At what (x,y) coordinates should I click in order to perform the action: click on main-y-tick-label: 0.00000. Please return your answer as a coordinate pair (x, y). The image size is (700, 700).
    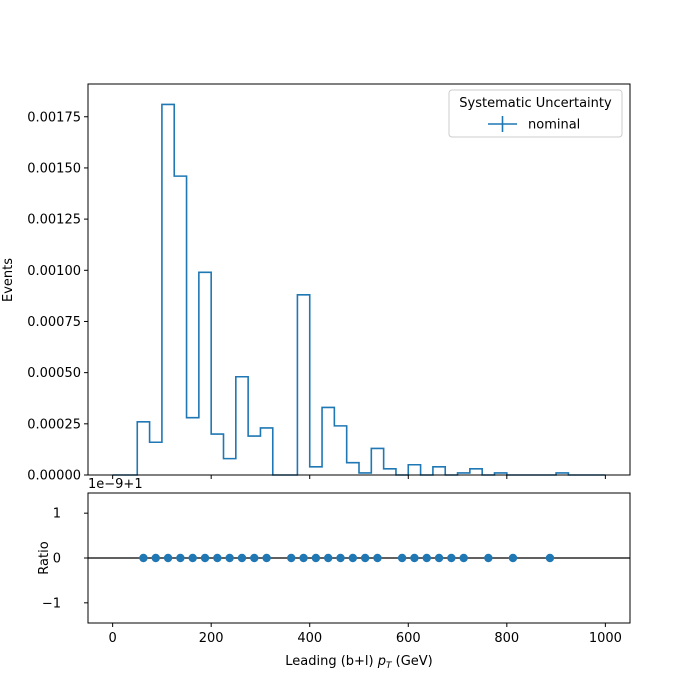
    Looking at the image, I should click on (54, 476).